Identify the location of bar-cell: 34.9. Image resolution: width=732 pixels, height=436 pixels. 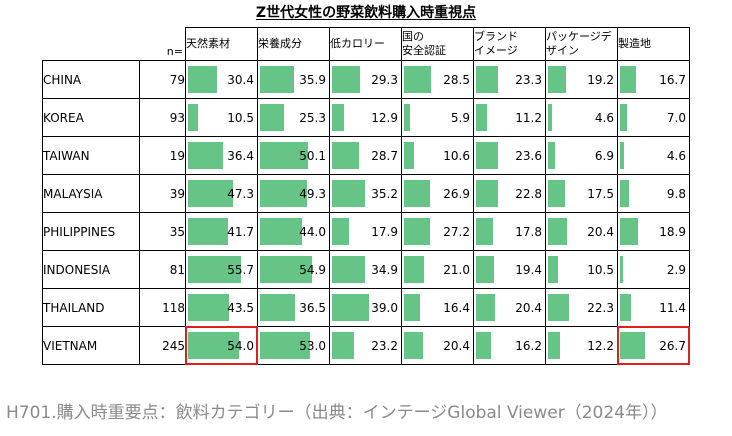
(365, 269).